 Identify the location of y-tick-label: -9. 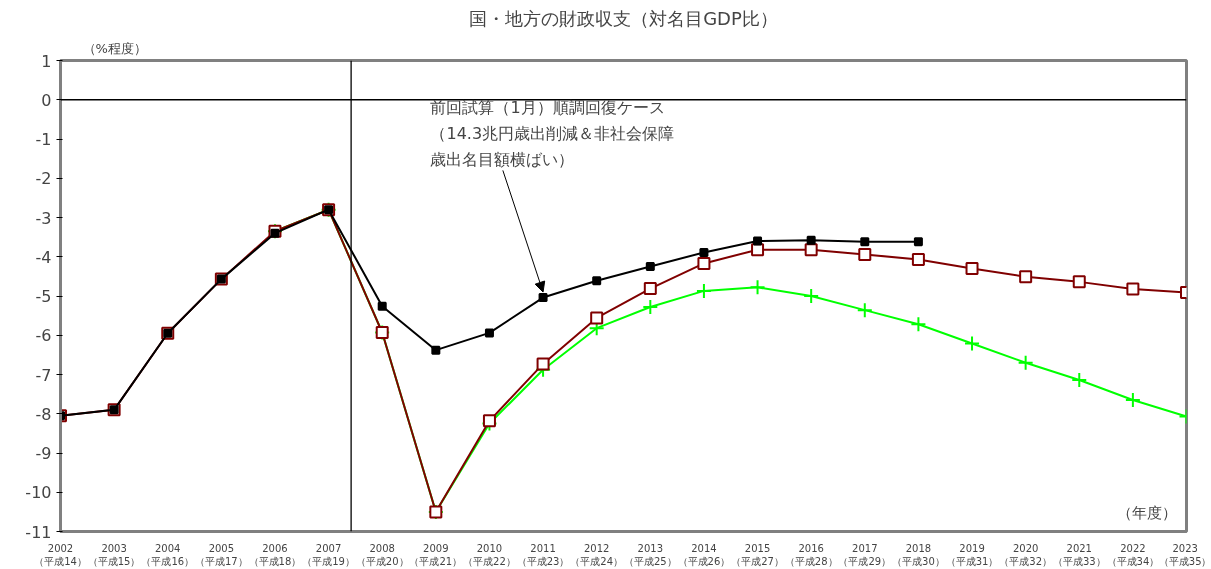
(43, 453).